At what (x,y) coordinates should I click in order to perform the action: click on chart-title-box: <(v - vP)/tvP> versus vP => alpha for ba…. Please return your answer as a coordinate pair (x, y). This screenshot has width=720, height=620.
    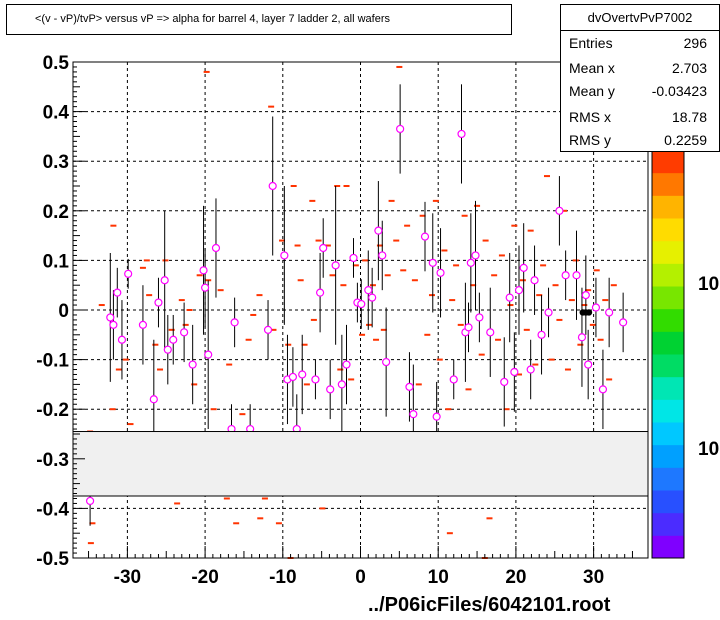
    Looking at the image, I should click on (259, 19).